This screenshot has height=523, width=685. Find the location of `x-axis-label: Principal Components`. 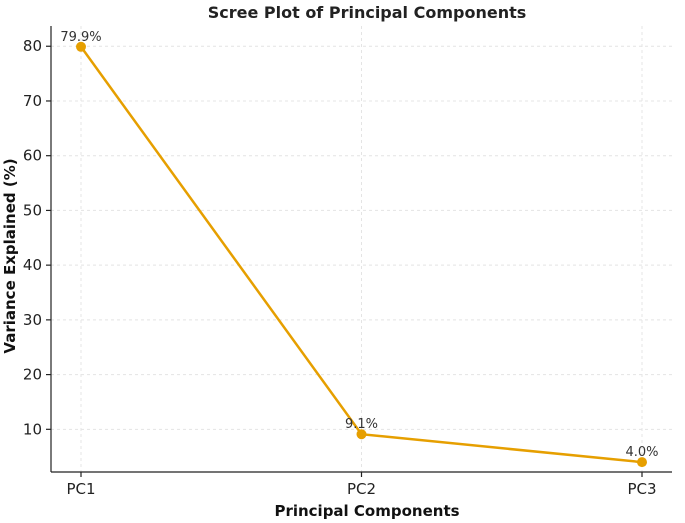

x-axis-label: Principal Components is located at coordinates (366, 511).